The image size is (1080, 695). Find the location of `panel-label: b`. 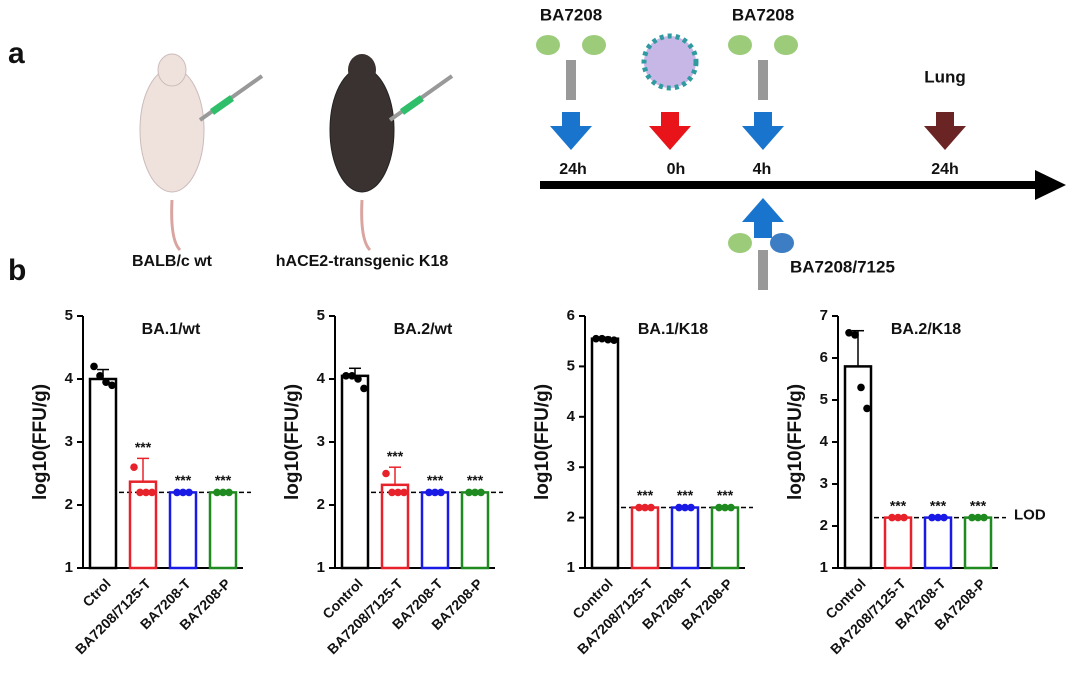

panel-label: b is located at coordinates (17, 270).